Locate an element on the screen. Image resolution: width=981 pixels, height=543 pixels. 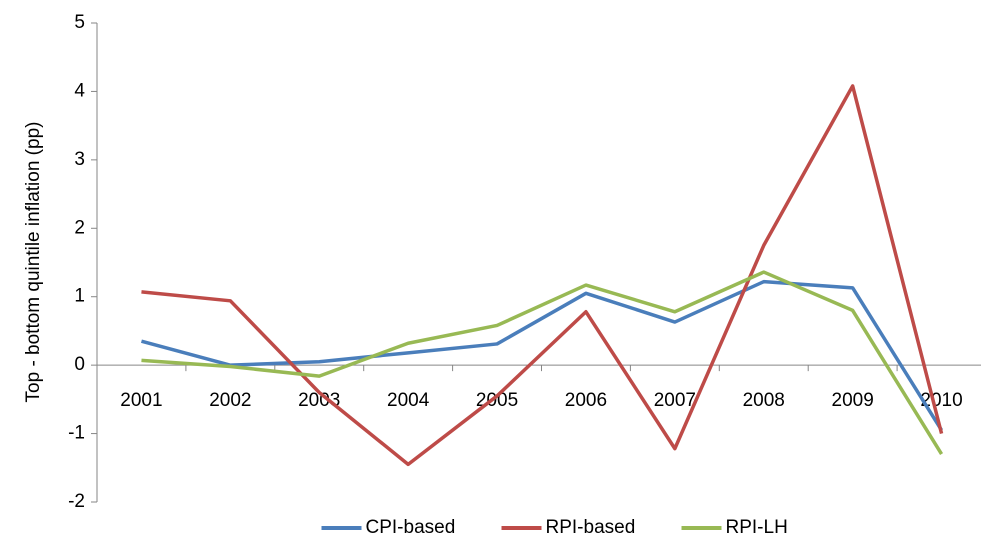
x-tick-label: 2006 is located at coordinates (586, 400).